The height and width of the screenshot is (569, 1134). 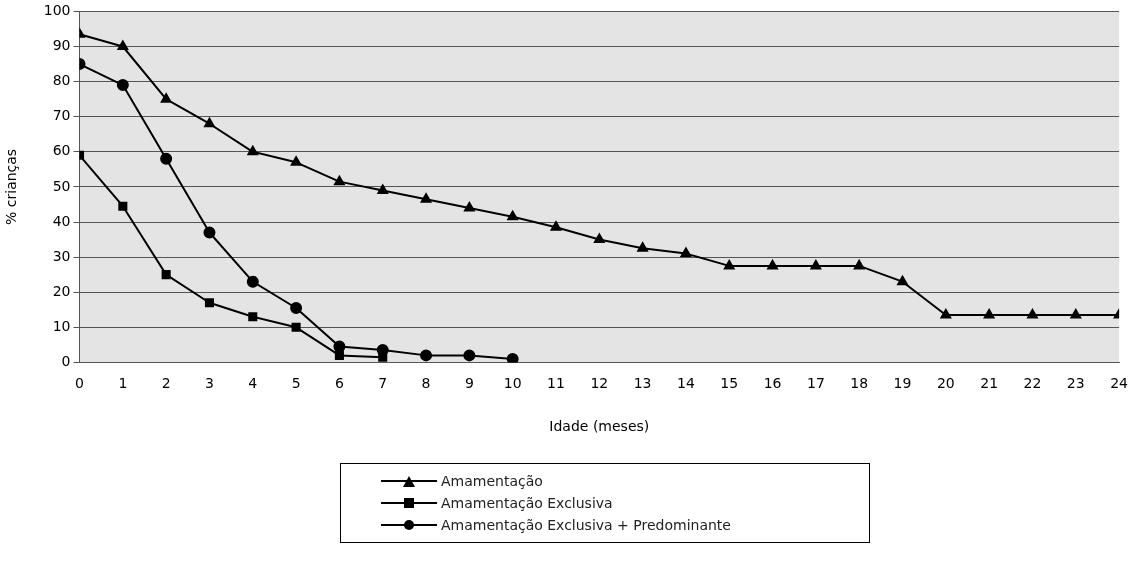 What do you see at coordinates (599, 383) in the screenshot?
I see `x-tick-label: 12` at bounding box center [599, 383].